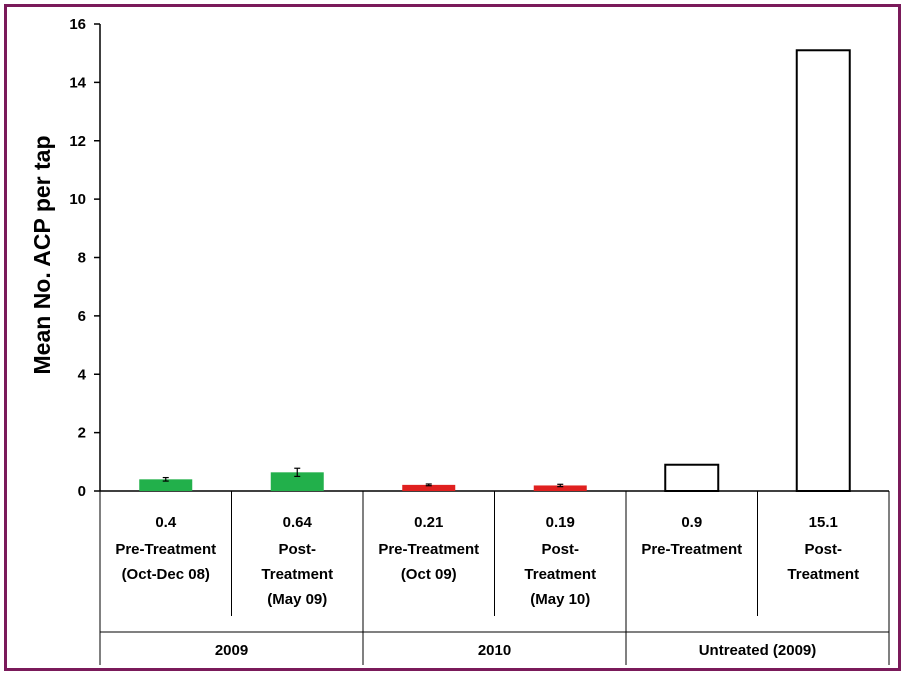 Image resolution: width=905 pixels, height=675 pixels. What do you see at coordinates (166, 574) in the screenshot?
I see `category-label: (Oct-Dec 08)` at bounding box center [166, 574].